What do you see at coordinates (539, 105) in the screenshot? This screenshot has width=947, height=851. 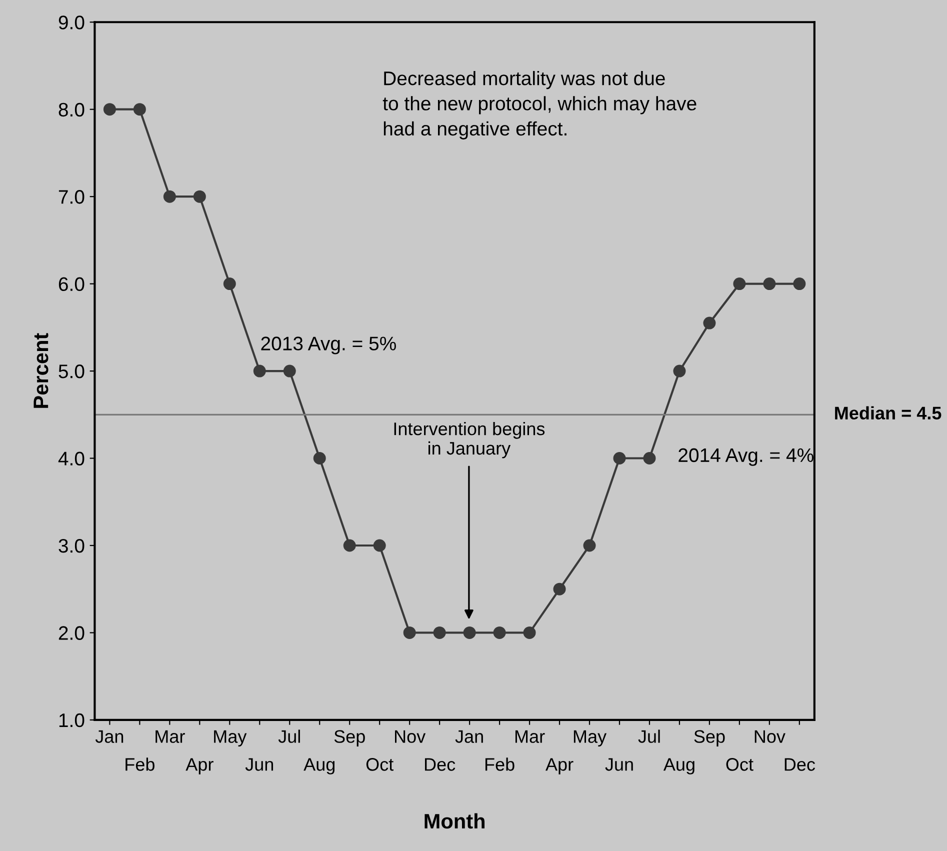 I see `annotation: Decreased mortality was not due to the new protocol, which may have had a negative effect.` at bounding box center [539, 105].